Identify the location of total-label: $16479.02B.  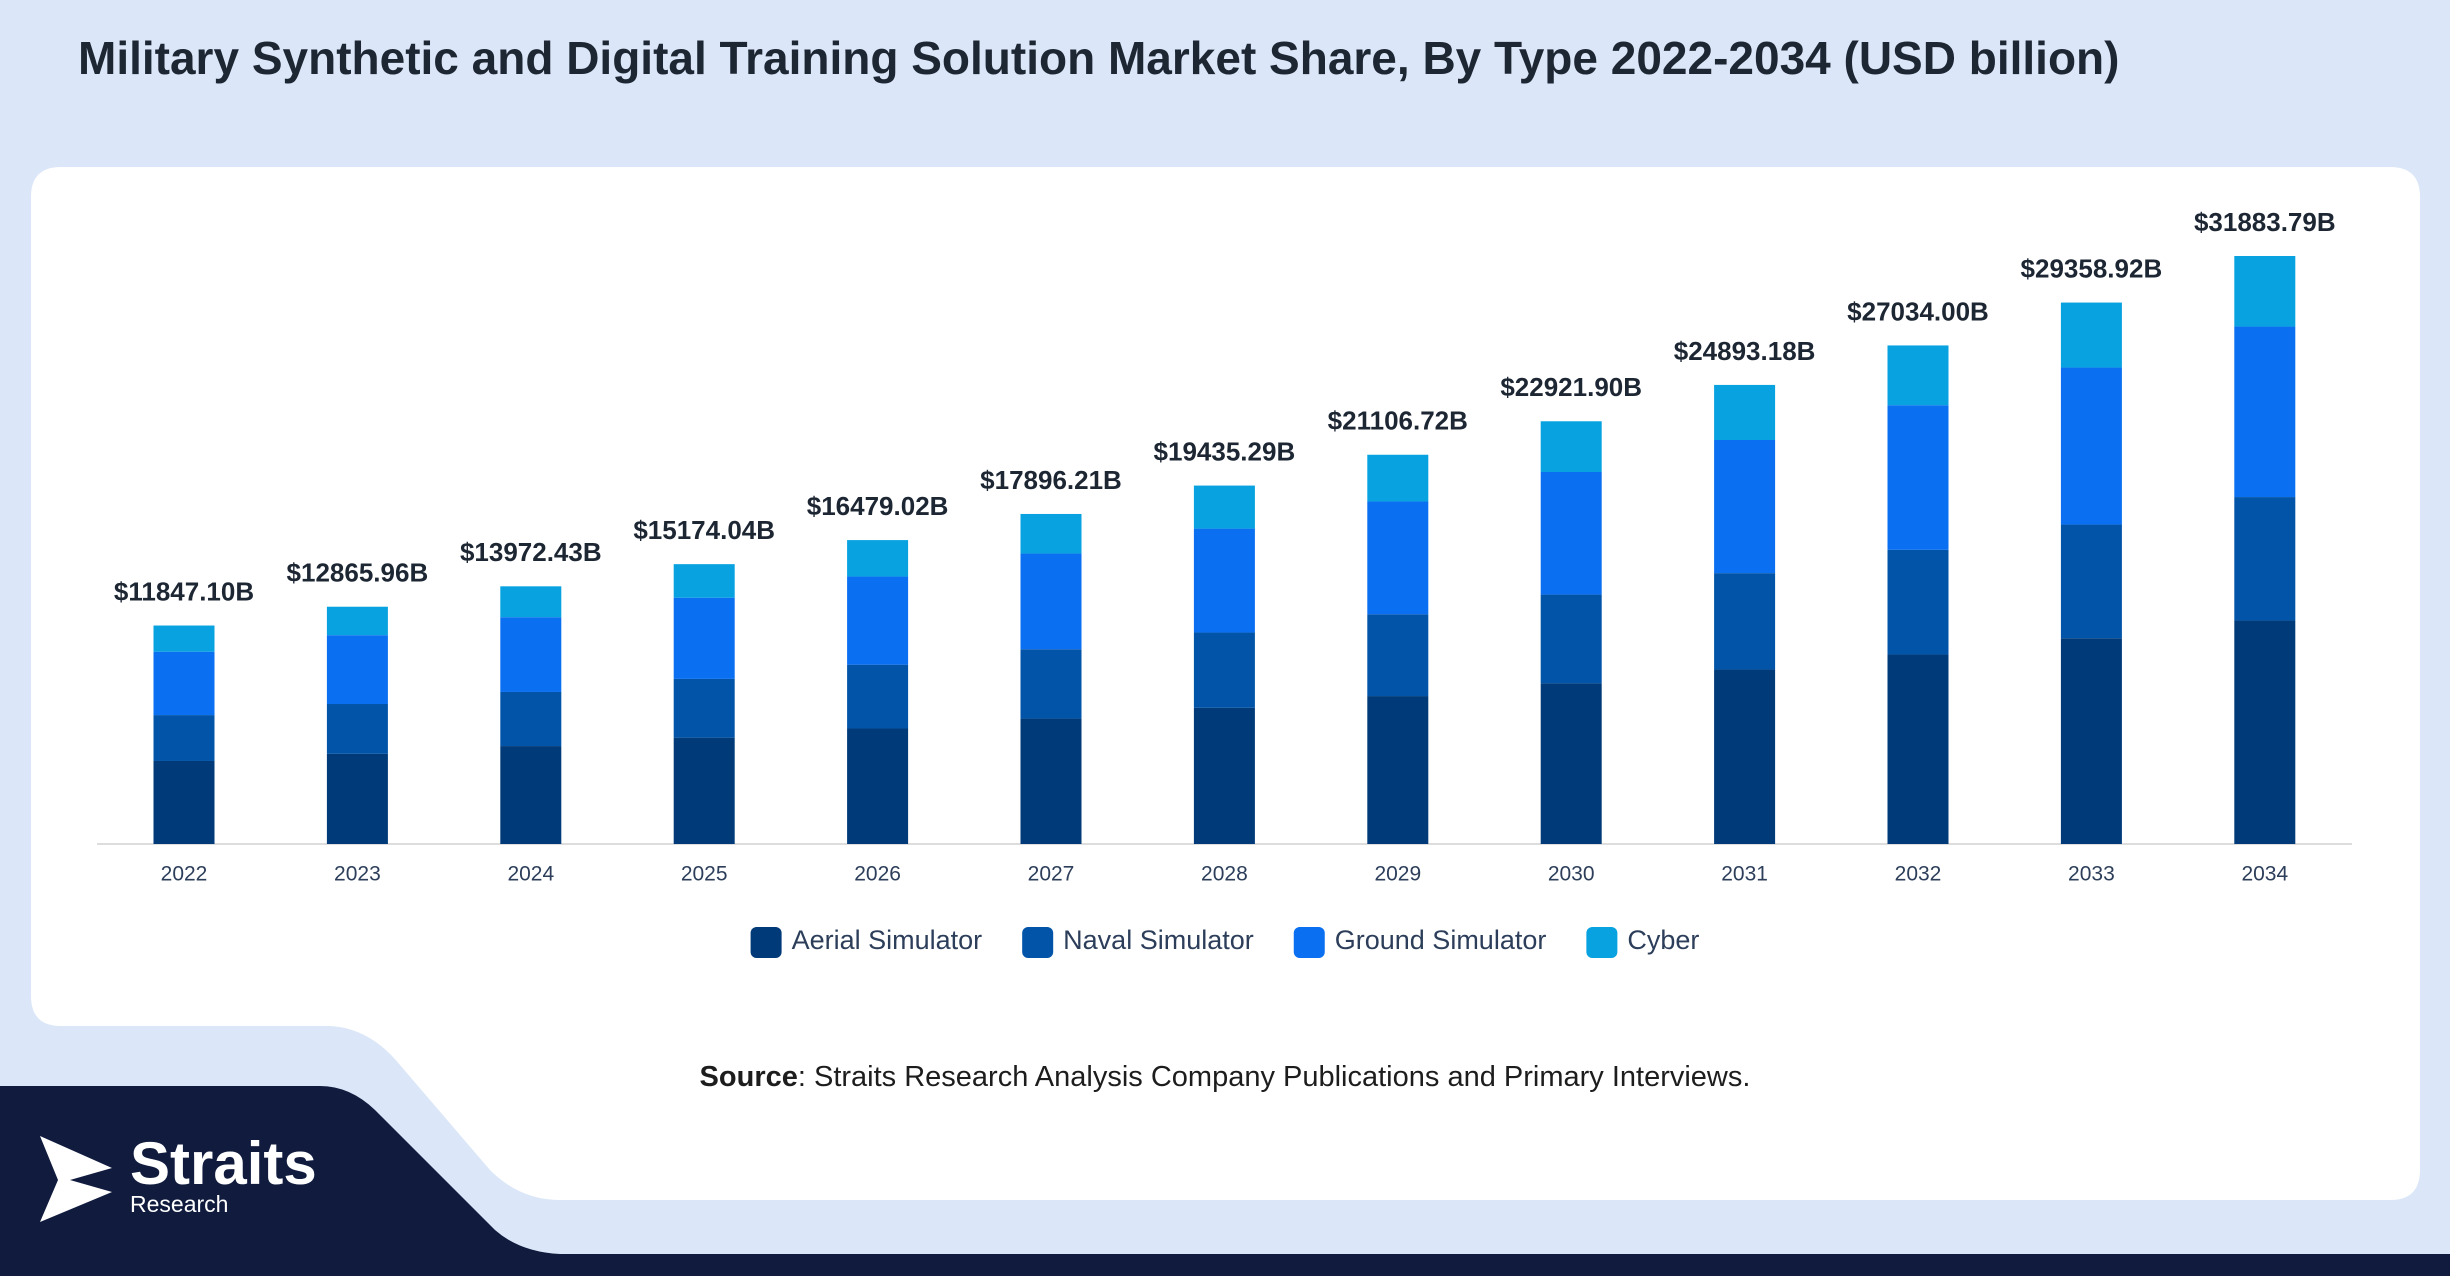
(878, 506).